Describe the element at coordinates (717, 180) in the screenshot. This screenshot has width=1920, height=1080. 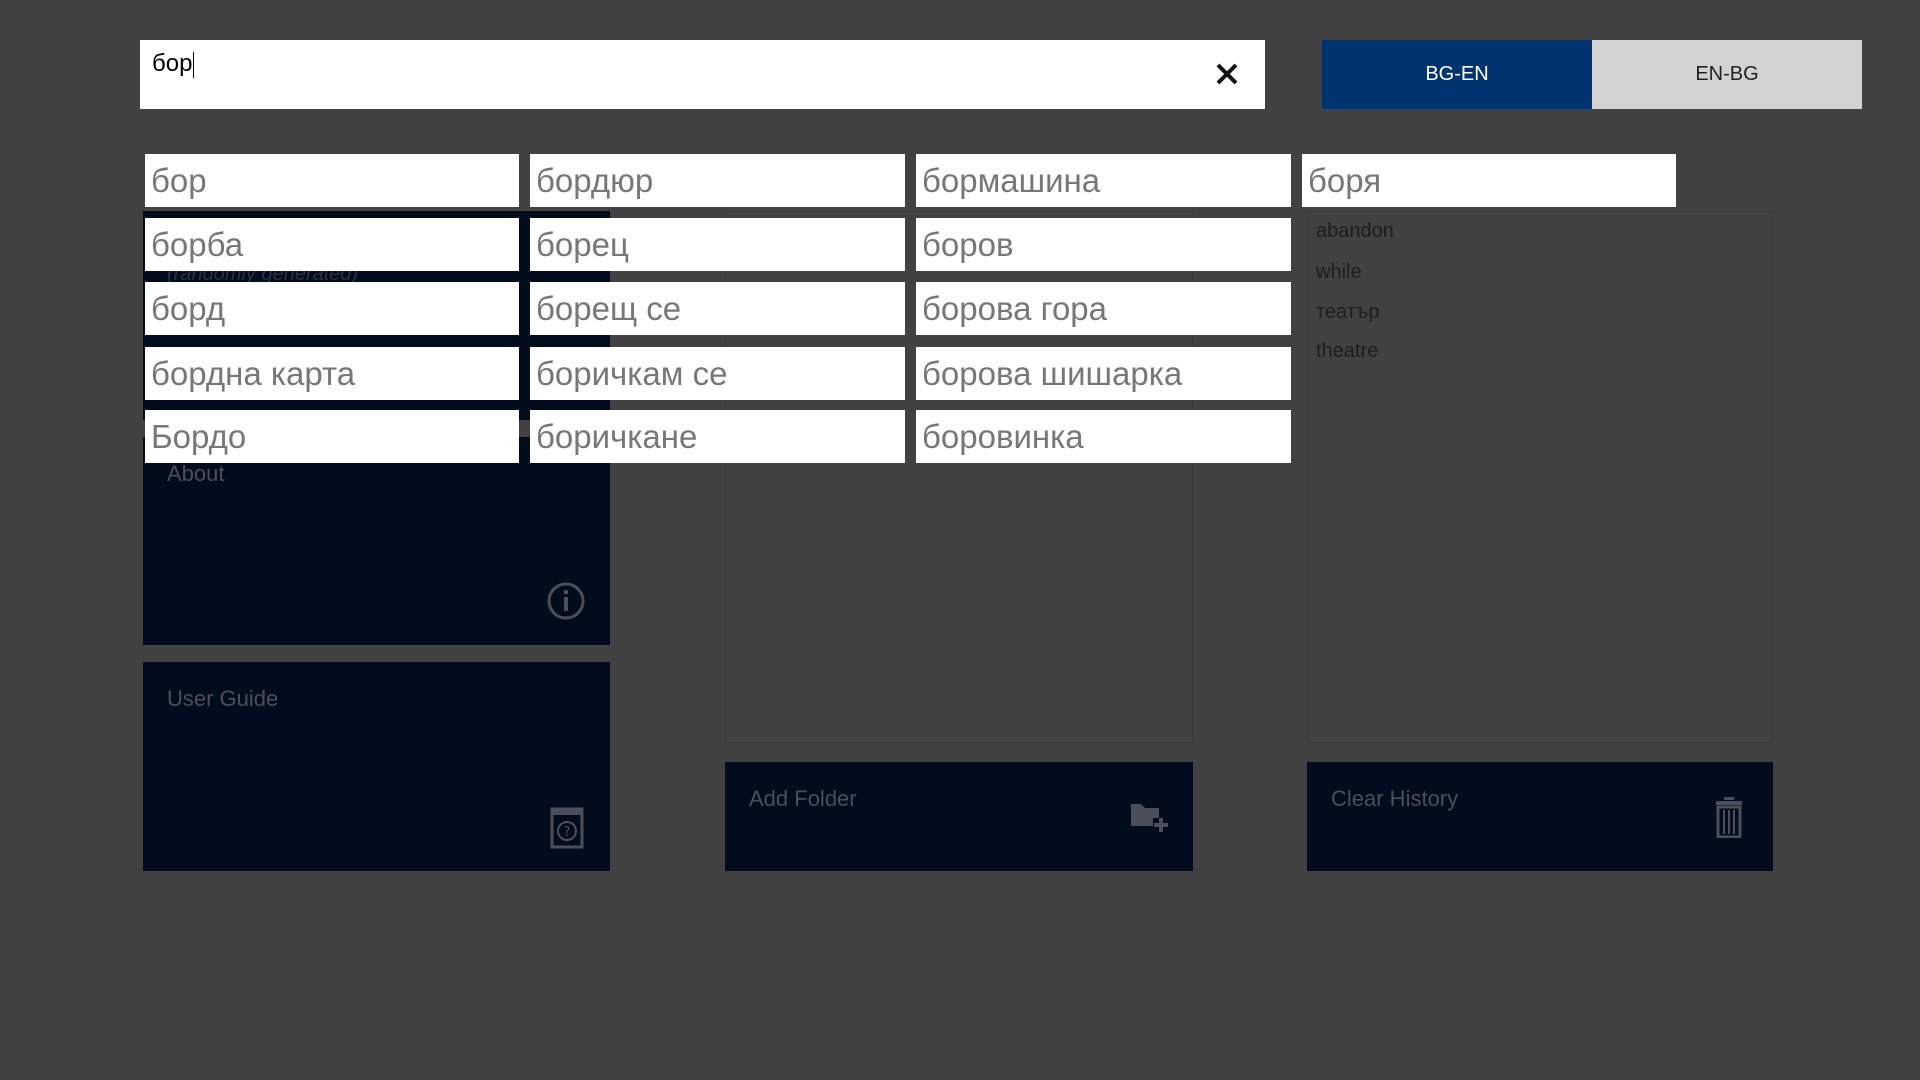
I see `suggestion-item: бордюр` at that location.